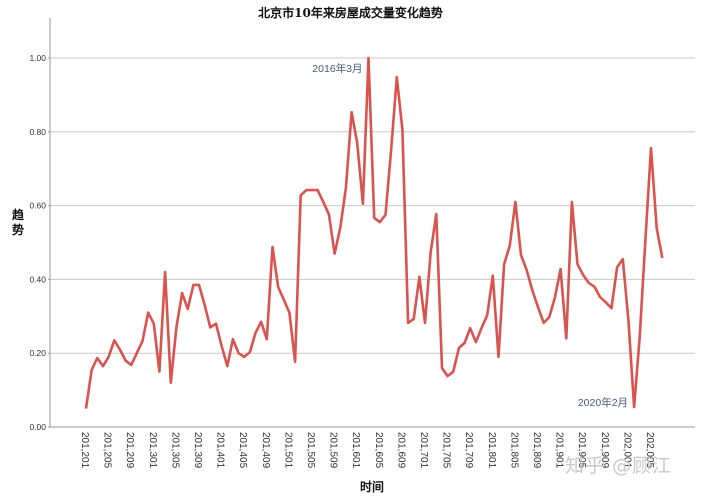 This screenshot has width=701, height=500. I want to click on svg-text: 201,901, so click(559, 450).